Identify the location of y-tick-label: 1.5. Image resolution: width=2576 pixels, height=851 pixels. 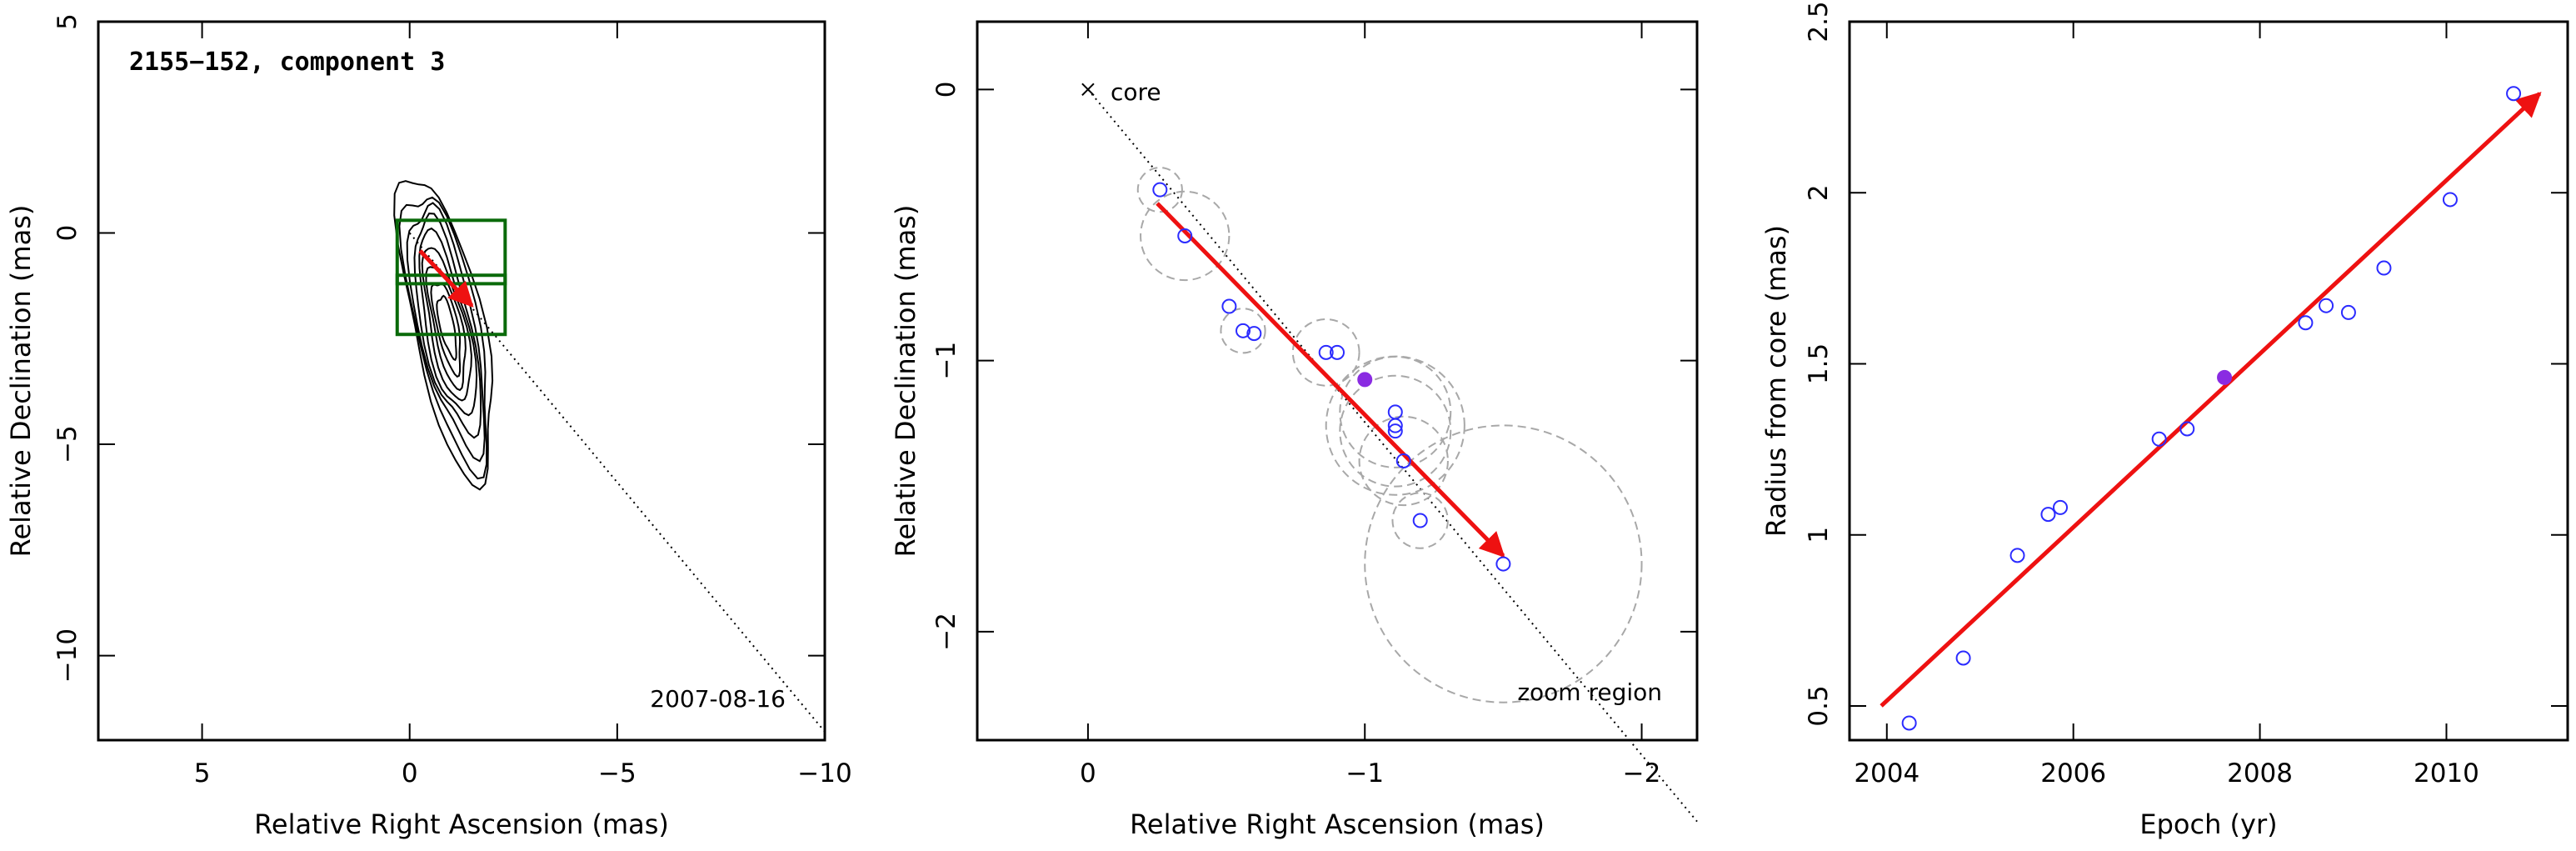
(1819, 363).